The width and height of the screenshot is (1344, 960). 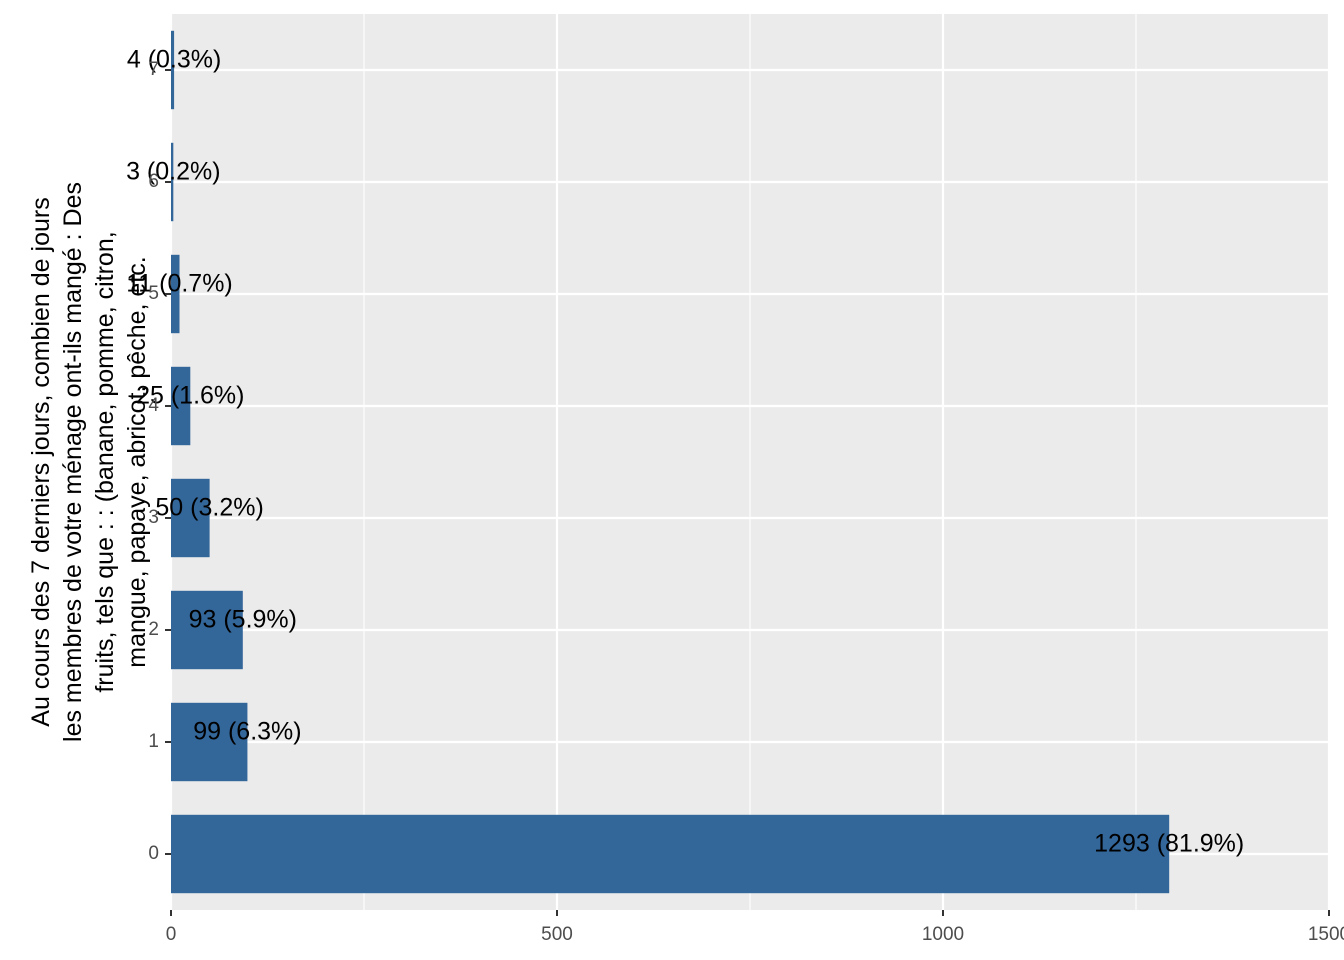 I want to click on bar-label-7: 4 (0.3%), so click(x=174, y=60).